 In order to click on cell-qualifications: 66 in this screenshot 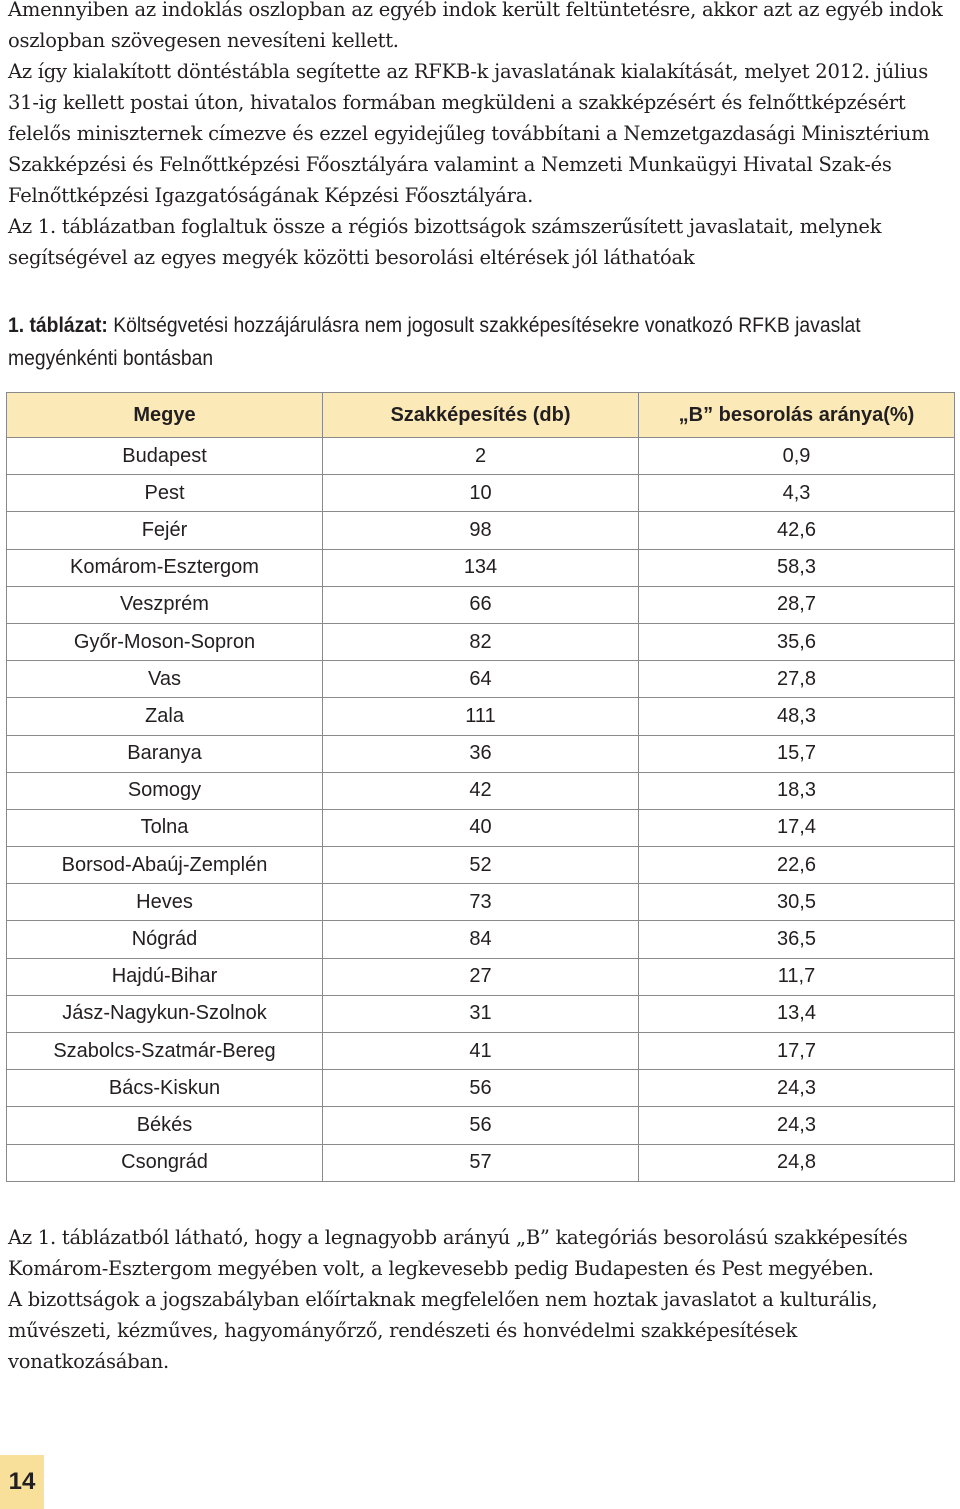, I will do `click(480, 604)`.